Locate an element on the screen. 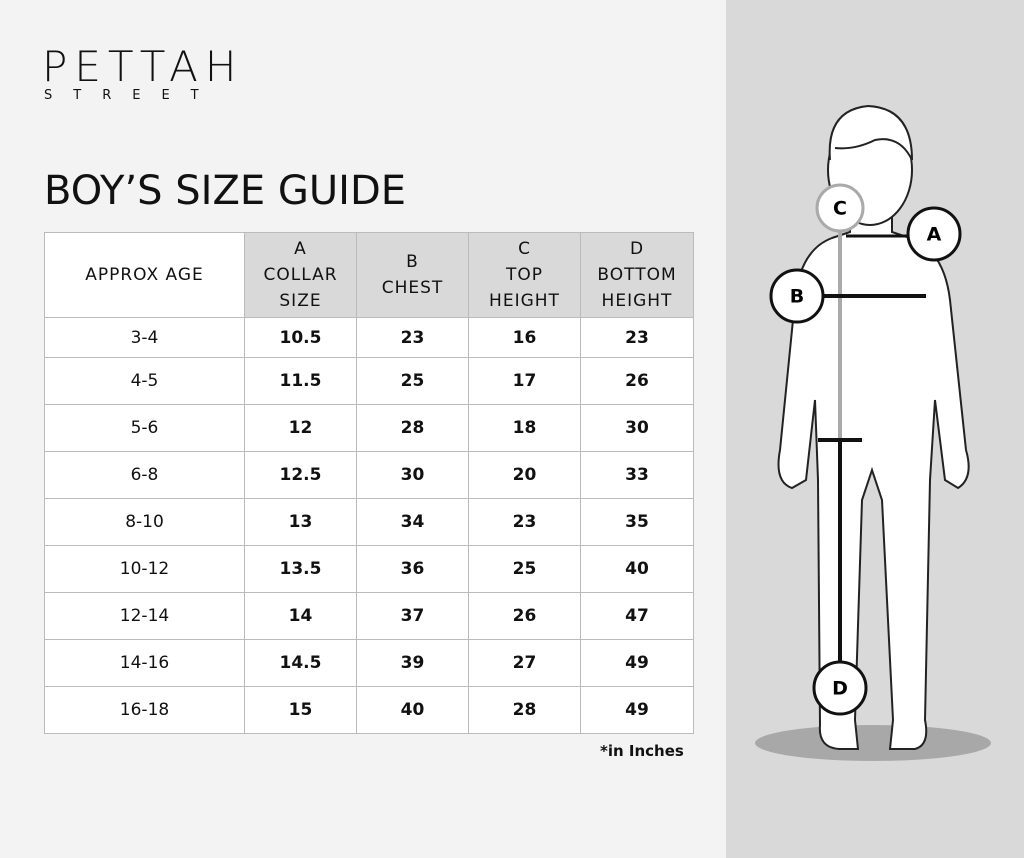 This screenshot has height=858, width=1024. table-row: 8-10 13 34 23 35 is located at coordinates (369, 522).